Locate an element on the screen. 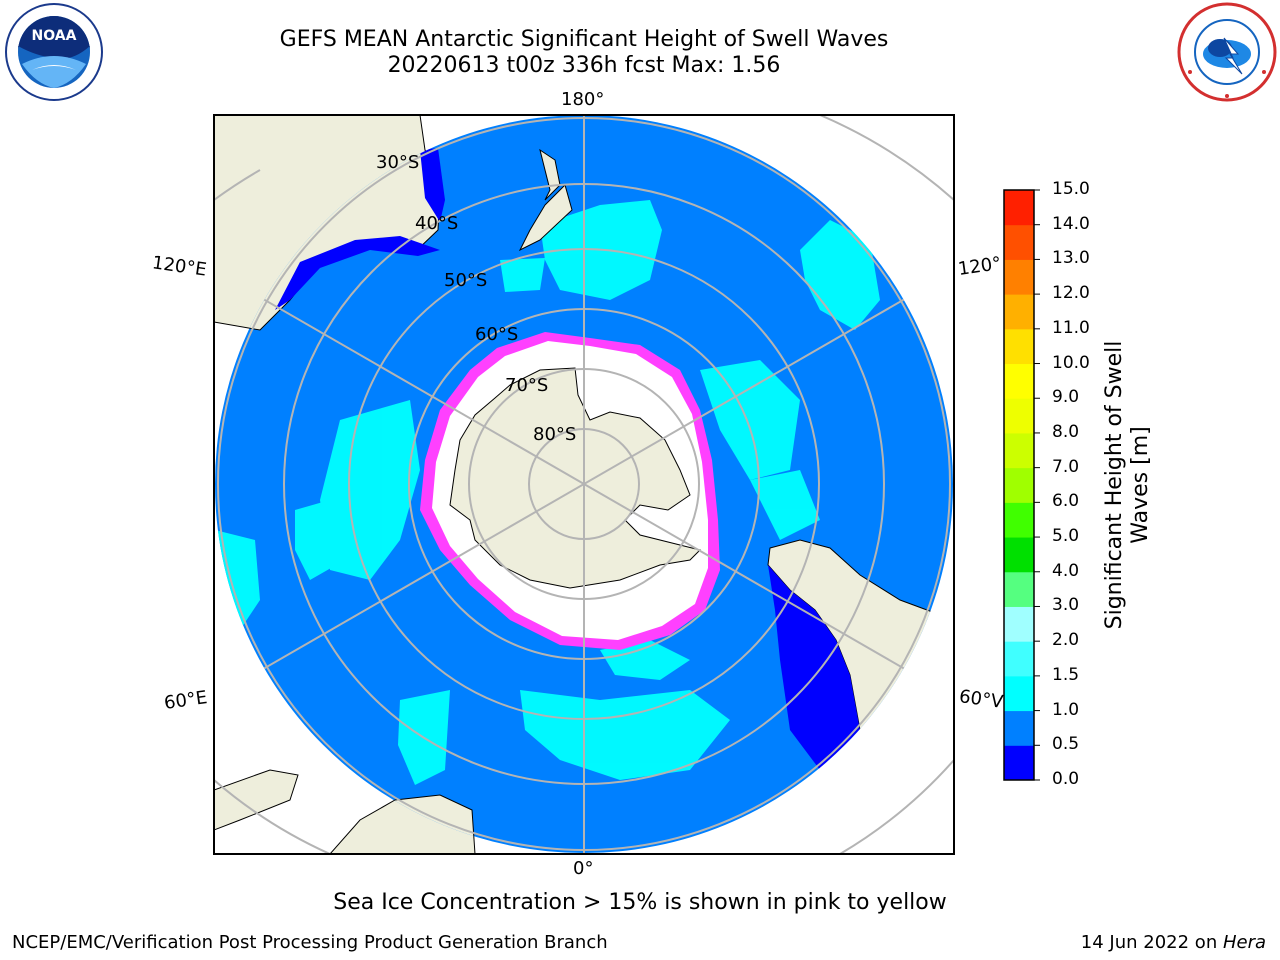 The height and width of the screenshot is (960, 1280). colorbar-tick-label: 4.0 is located at coordinates (1066, 570).